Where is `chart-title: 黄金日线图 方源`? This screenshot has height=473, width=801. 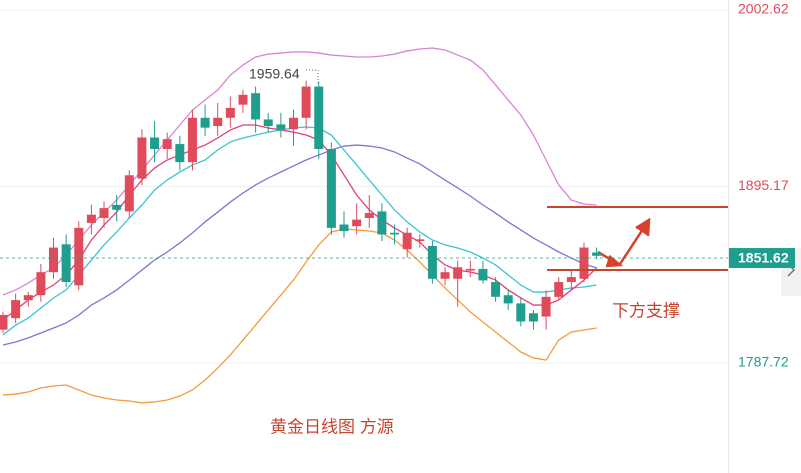 chart-title: 黄金日线图 方源 is located at coordinates (332, 426).